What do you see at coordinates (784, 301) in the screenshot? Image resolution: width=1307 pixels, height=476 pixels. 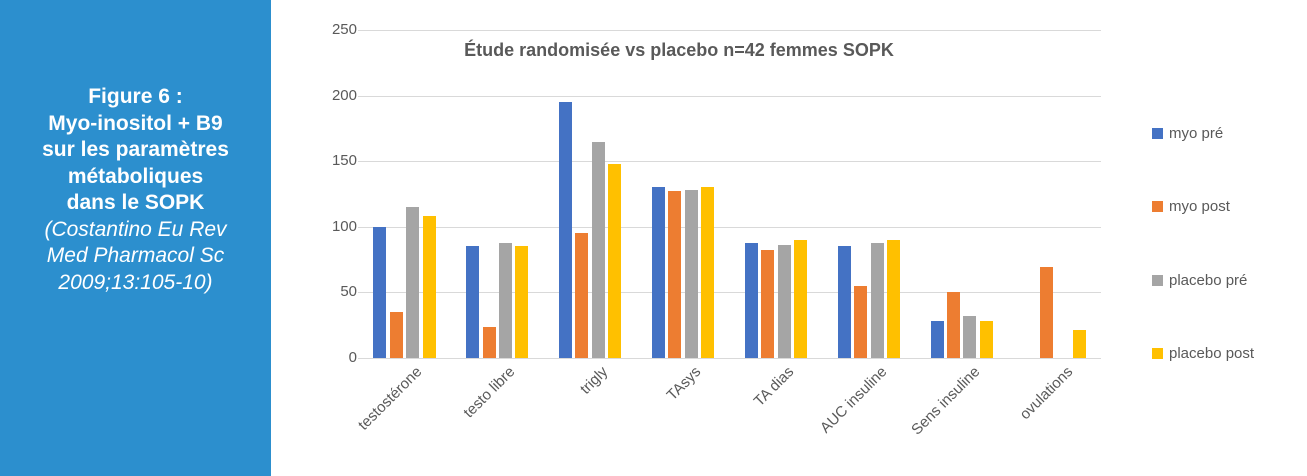 I see `bar-placebo-pré-TA-dias` at bounding box center [784, 301].